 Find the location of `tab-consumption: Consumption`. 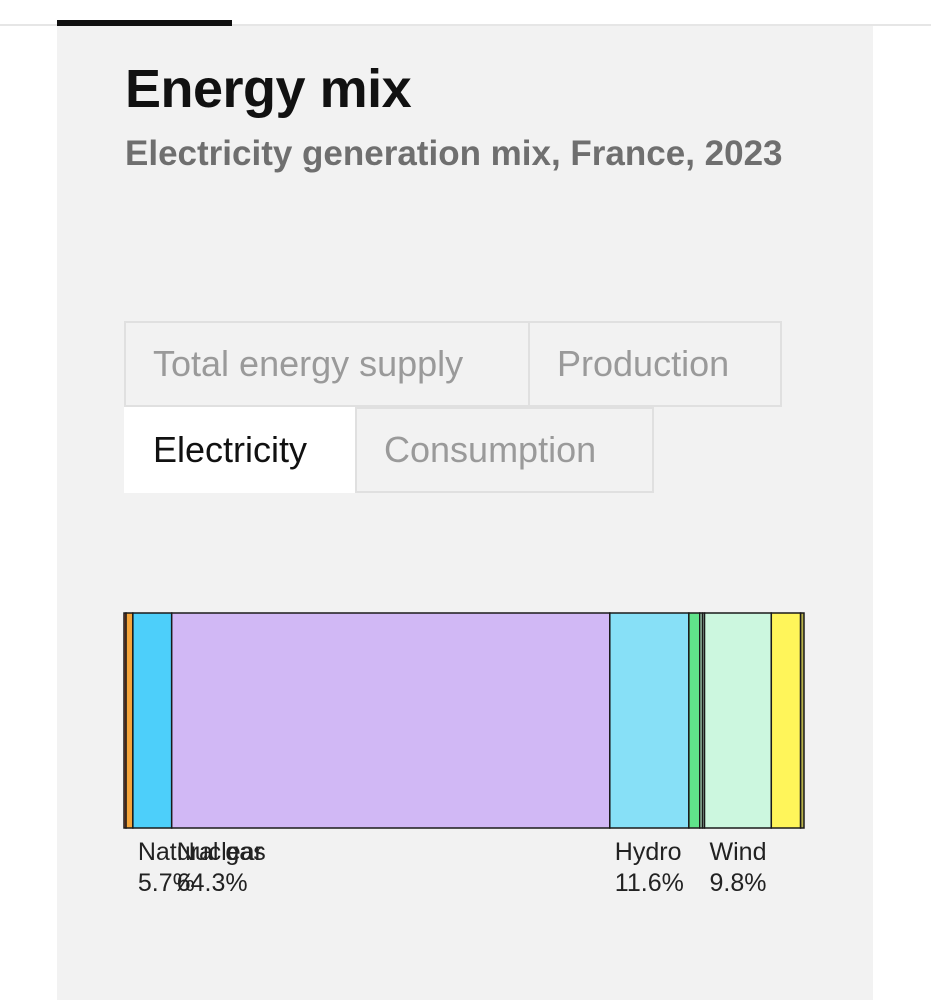

tab-consumption: Consumption is located at coordinates (504, 450).